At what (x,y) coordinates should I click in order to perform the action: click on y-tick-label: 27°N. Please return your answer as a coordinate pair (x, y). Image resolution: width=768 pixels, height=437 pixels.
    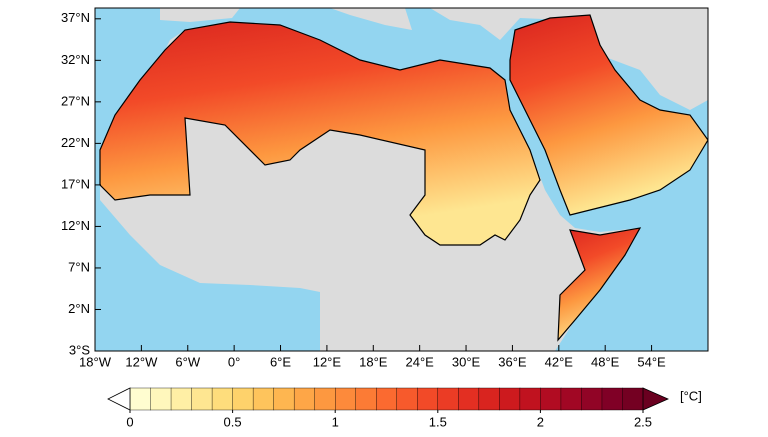
    Looking at the image, I should click on (75, 100).